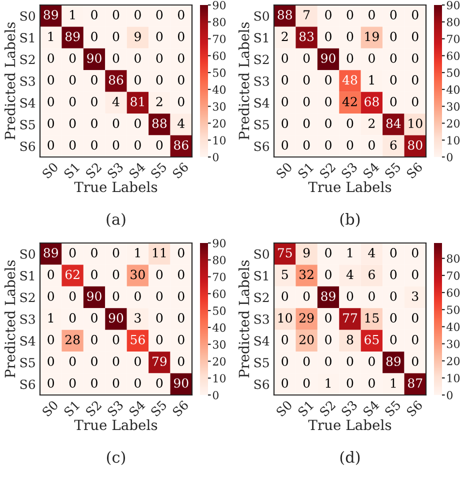 This screenshot has width=474, height=482. I want to click on data-label: 29, so click(306, 318).